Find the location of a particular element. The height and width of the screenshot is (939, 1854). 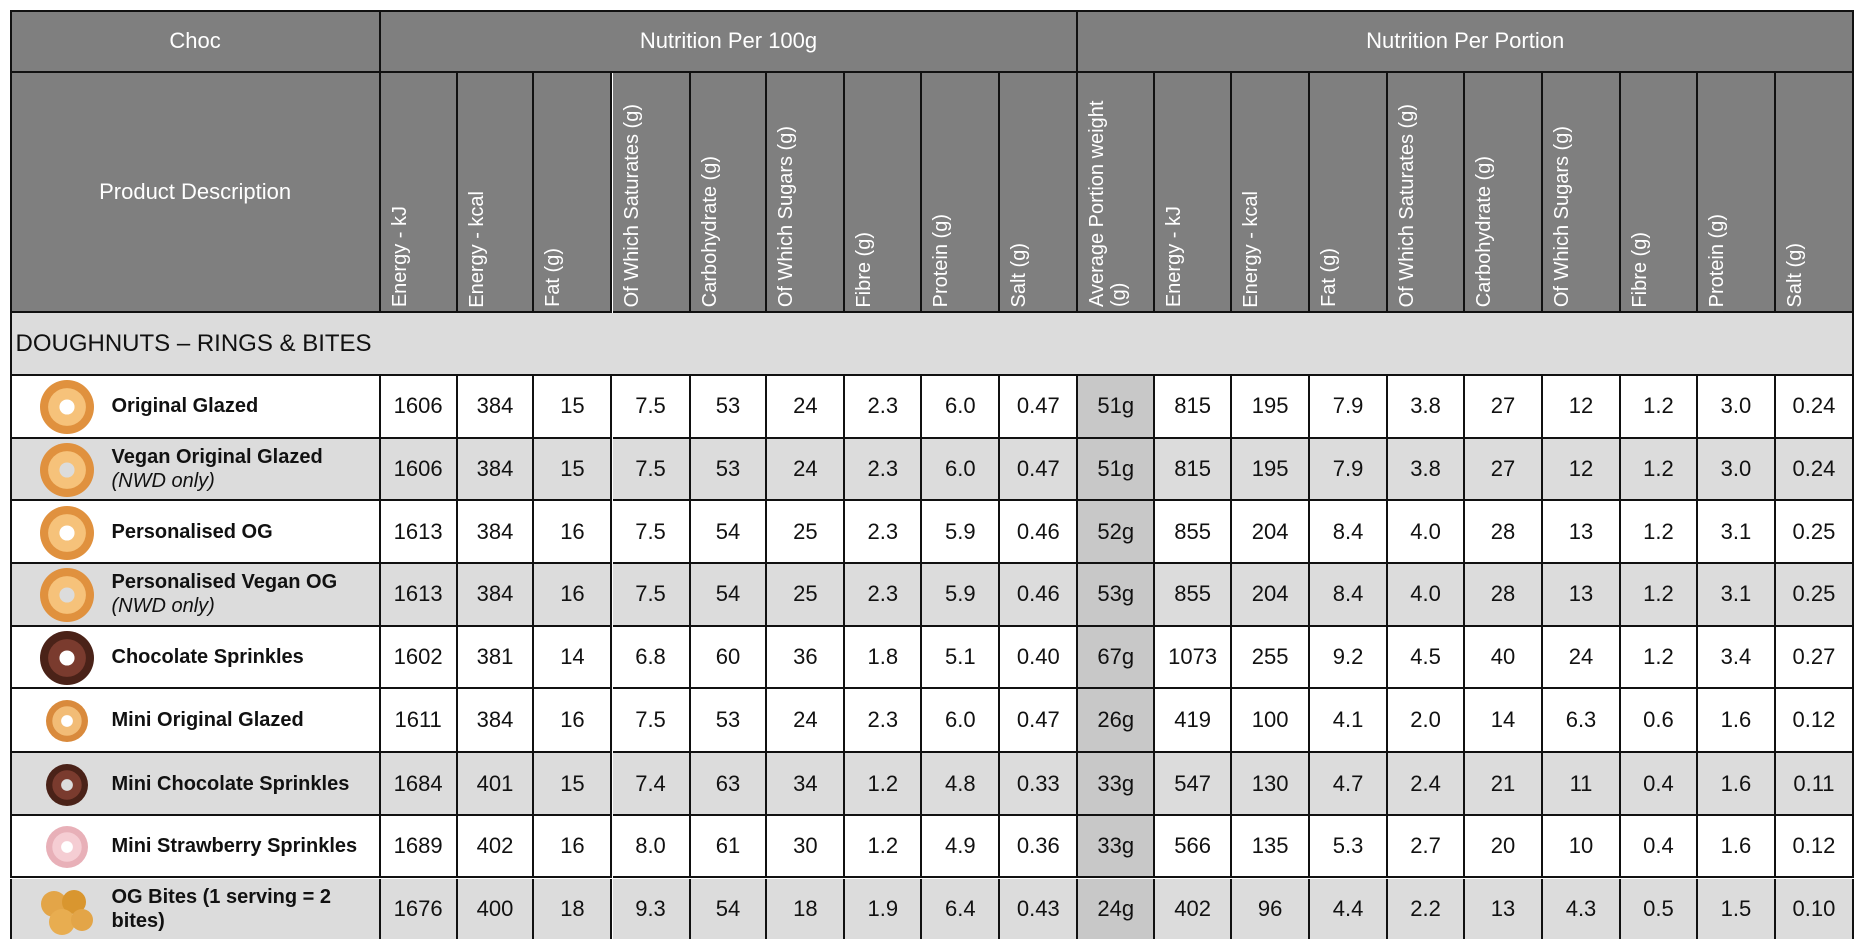

value-cell: 1684 is located at coordinates (419, 784).